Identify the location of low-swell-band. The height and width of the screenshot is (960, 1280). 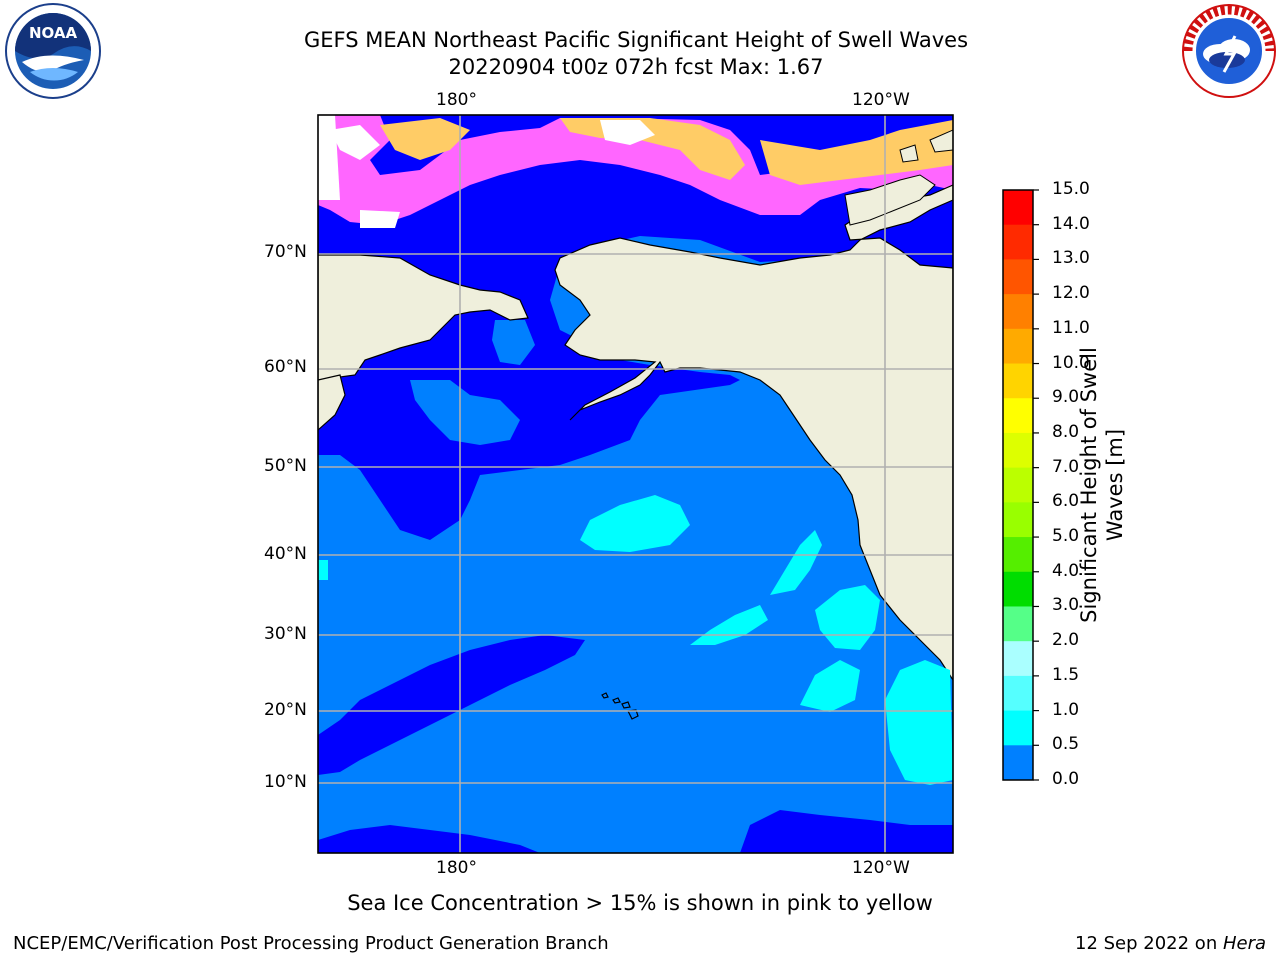
(451, 705).